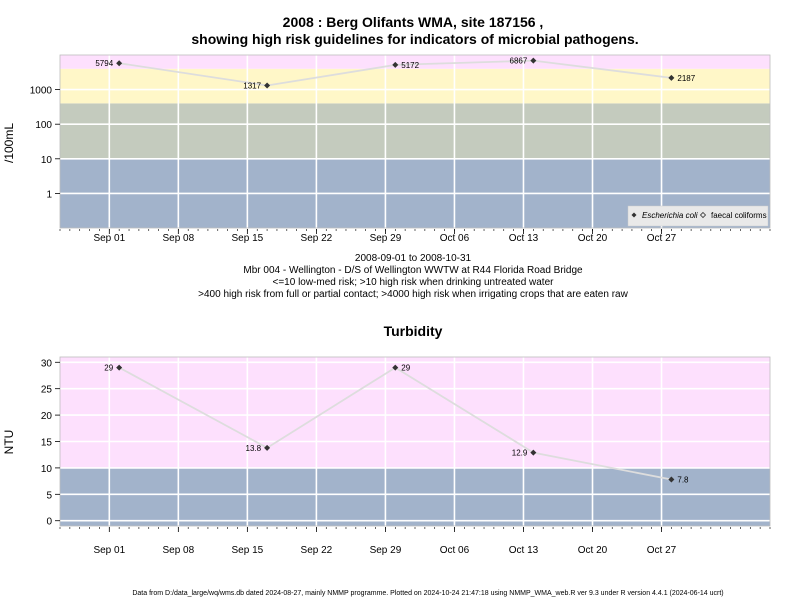 Image resolution: width=800 pixels, height=600 pixels. I want to click on data-label: 1317, so click(252, 85).